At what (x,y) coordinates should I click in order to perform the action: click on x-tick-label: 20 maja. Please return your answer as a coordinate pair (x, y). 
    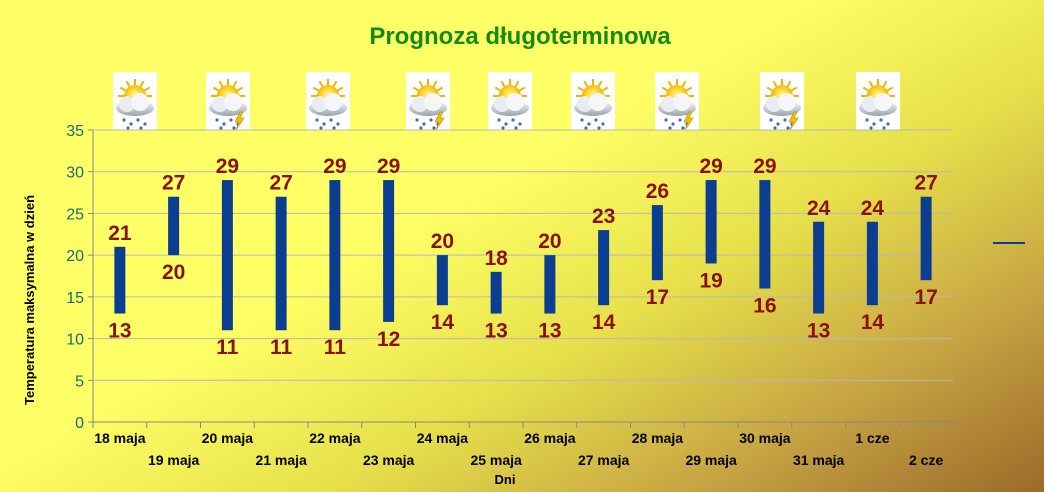
    Looking at the image, I should click on (228, 438).